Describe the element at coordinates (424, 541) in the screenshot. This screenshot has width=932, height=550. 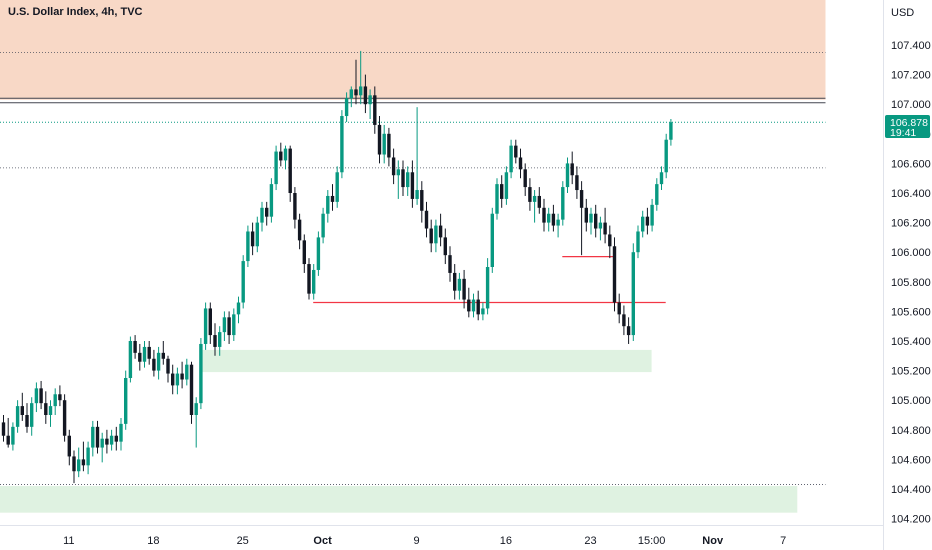
I see `x-axis-ticks: 11 18 25 Oct 9 16 23 15:00 Nov 7` at that location.